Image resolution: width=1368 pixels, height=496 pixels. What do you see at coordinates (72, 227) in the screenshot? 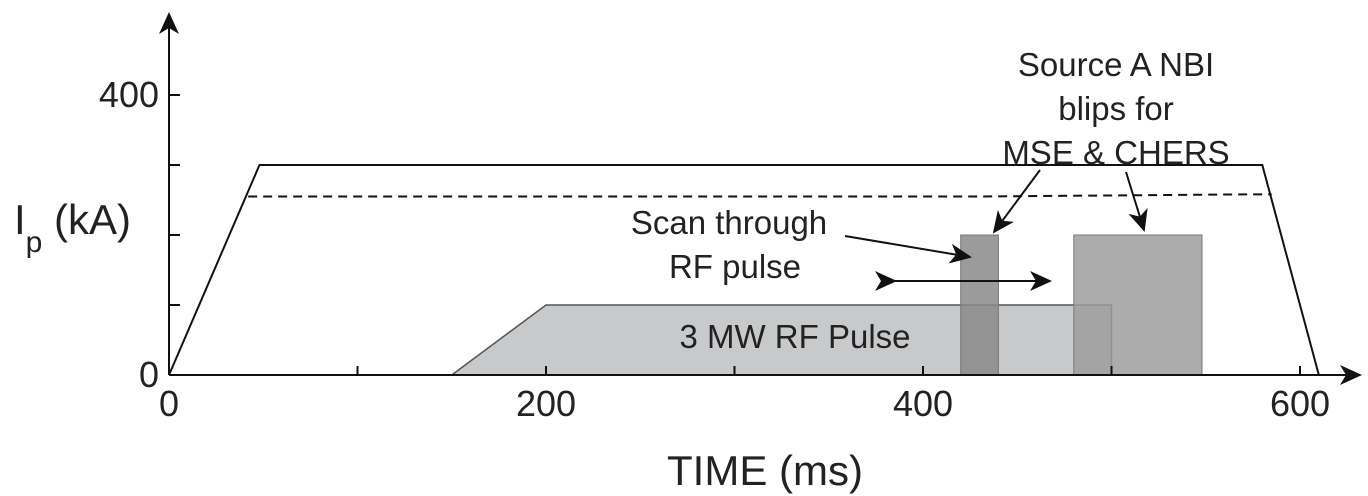
I see `y-axis-title: Ip (kA)` at bounding box center [72, 227].